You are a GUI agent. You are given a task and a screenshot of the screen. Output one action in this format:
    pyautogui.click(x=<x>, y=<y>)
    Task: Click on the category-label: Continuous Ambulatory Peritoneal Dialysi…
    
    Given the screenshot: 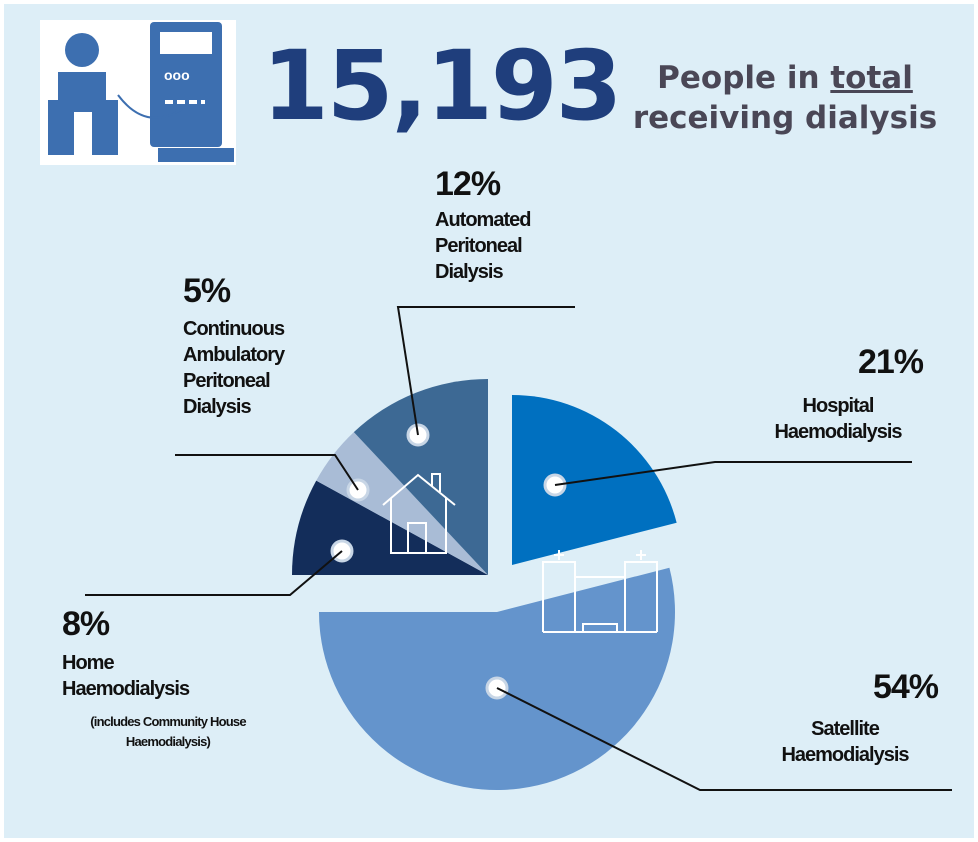 What is the action you would take?
    pyautogui.click(x=234, y=368)
    